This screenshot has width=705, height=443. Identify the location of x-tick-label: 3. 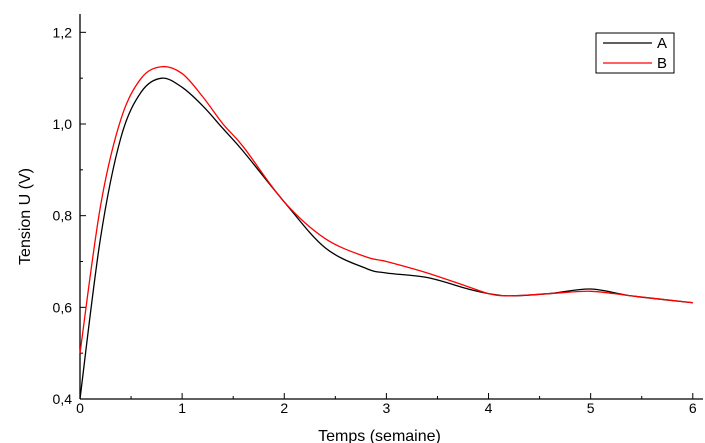
(386, 408).